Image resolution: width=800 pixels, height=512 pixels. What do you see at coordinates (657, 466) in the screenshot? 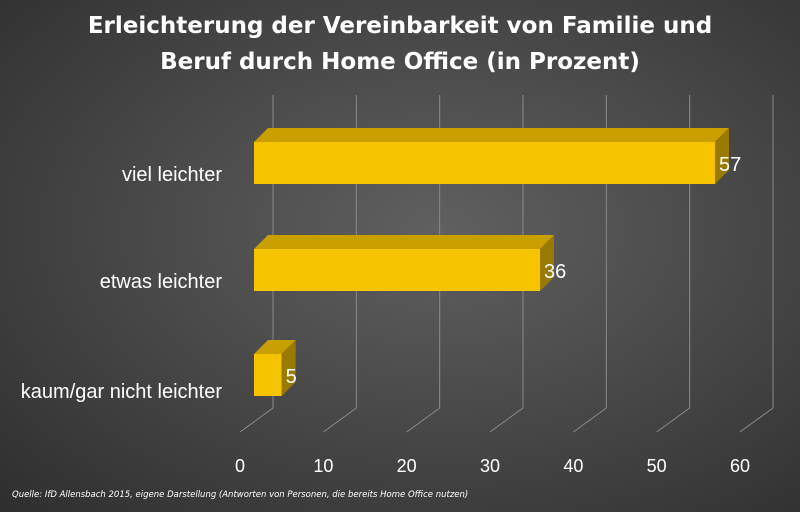
I see `x-tick-label: 50` at bounding box center [657, 466].